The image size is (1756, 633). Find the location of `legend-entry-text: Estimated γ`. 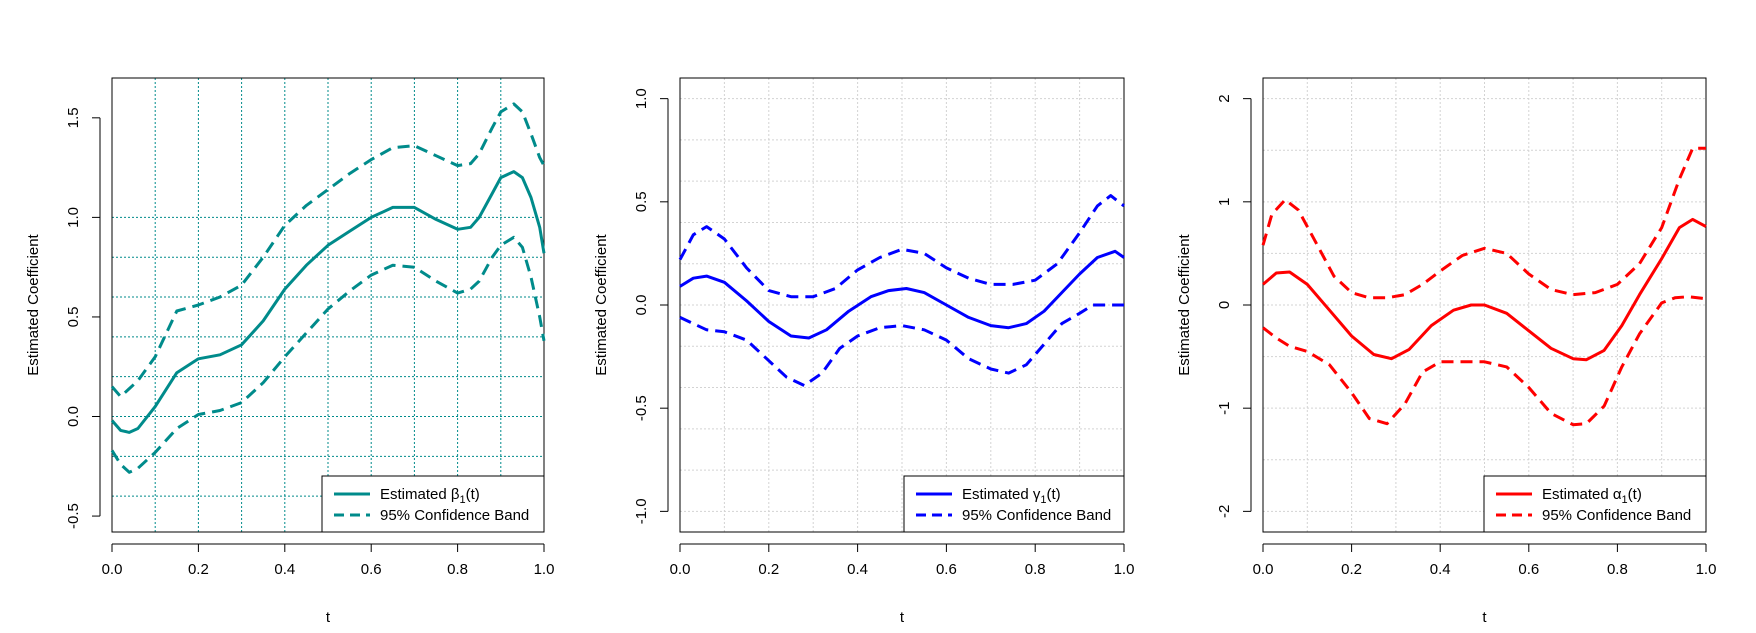

legend-entry-text: Estimated γ is located at coordinates (1001, 494).